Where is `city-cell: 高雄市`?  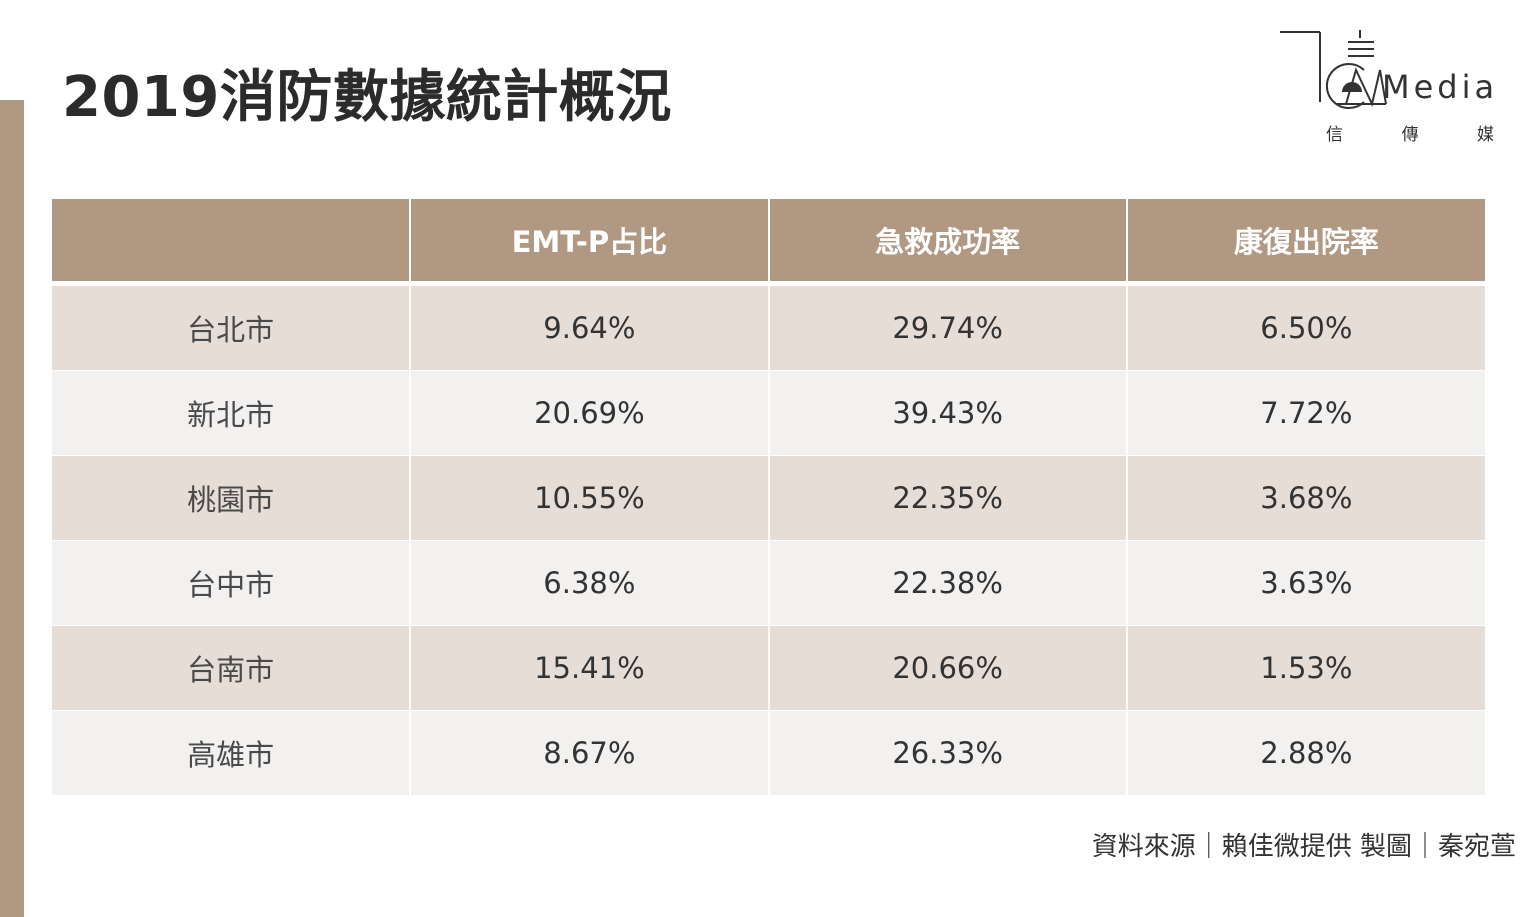 city-cell: 高雄市 is located at coordinates (231, 752).